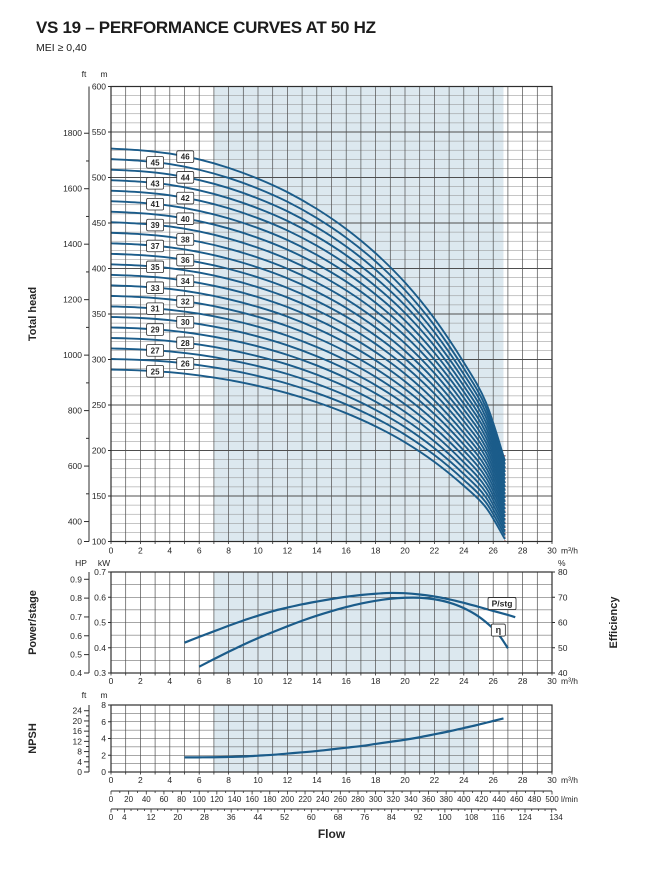 This screenshot has height=878, width=663. What do you see at coordinates (257, 817) in the screenshot?
I see `svg-text: 44` at bounding box center [257, 817].